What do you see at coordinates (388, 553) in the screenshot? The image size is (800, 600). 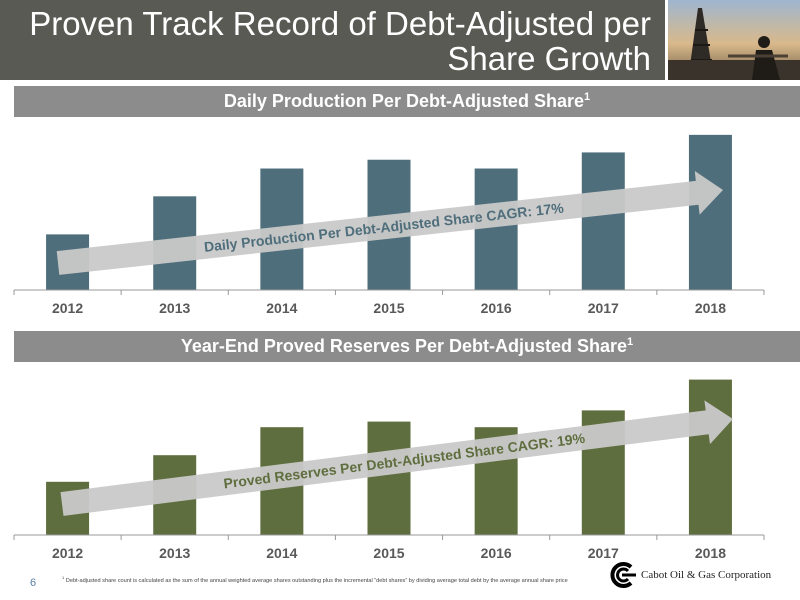 I see `reserves-tick-label: 2015` at bounding box center [388, 553].